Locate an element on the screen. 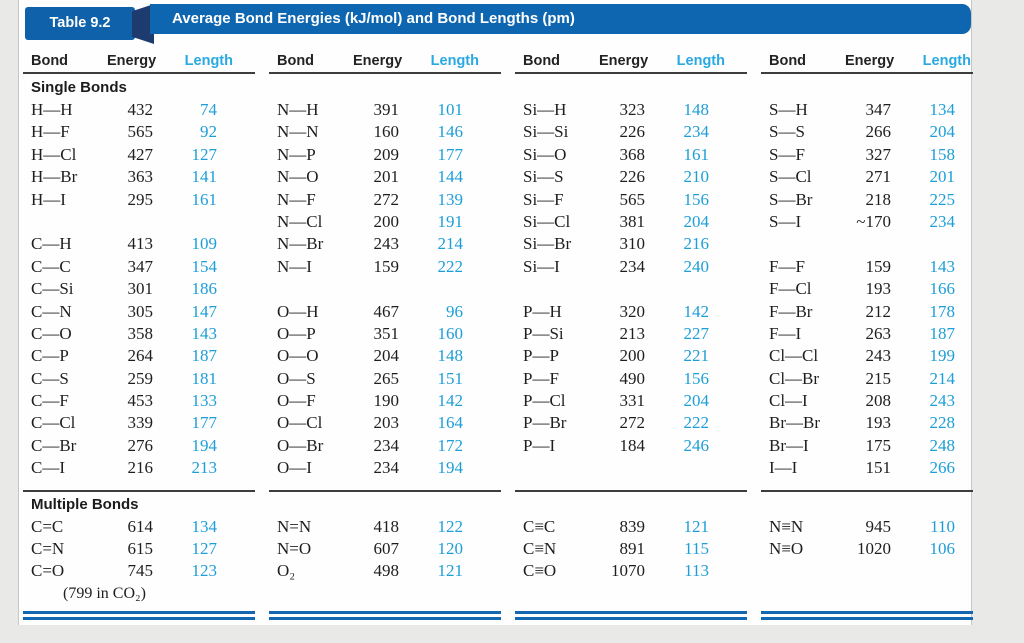 Image resolution: width=1024 pixels, height=643 pixels. bond-cell: N—I is located at coordinates (294, 266).